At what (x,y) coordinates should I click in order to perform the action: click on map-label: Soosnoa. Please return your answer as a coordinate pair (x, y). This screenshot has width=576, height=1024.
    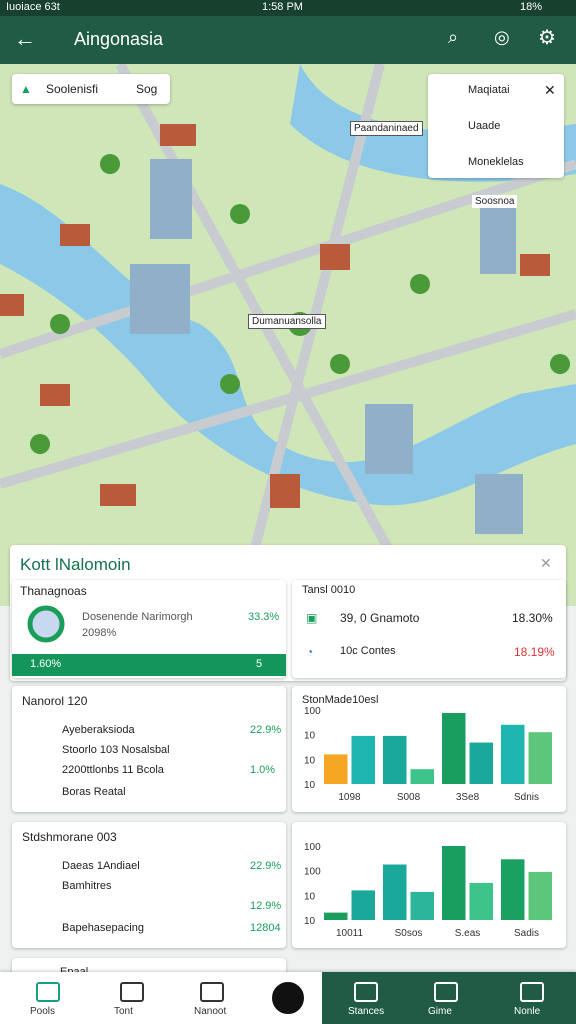
    Looking at the image, I should click on (495, 201).